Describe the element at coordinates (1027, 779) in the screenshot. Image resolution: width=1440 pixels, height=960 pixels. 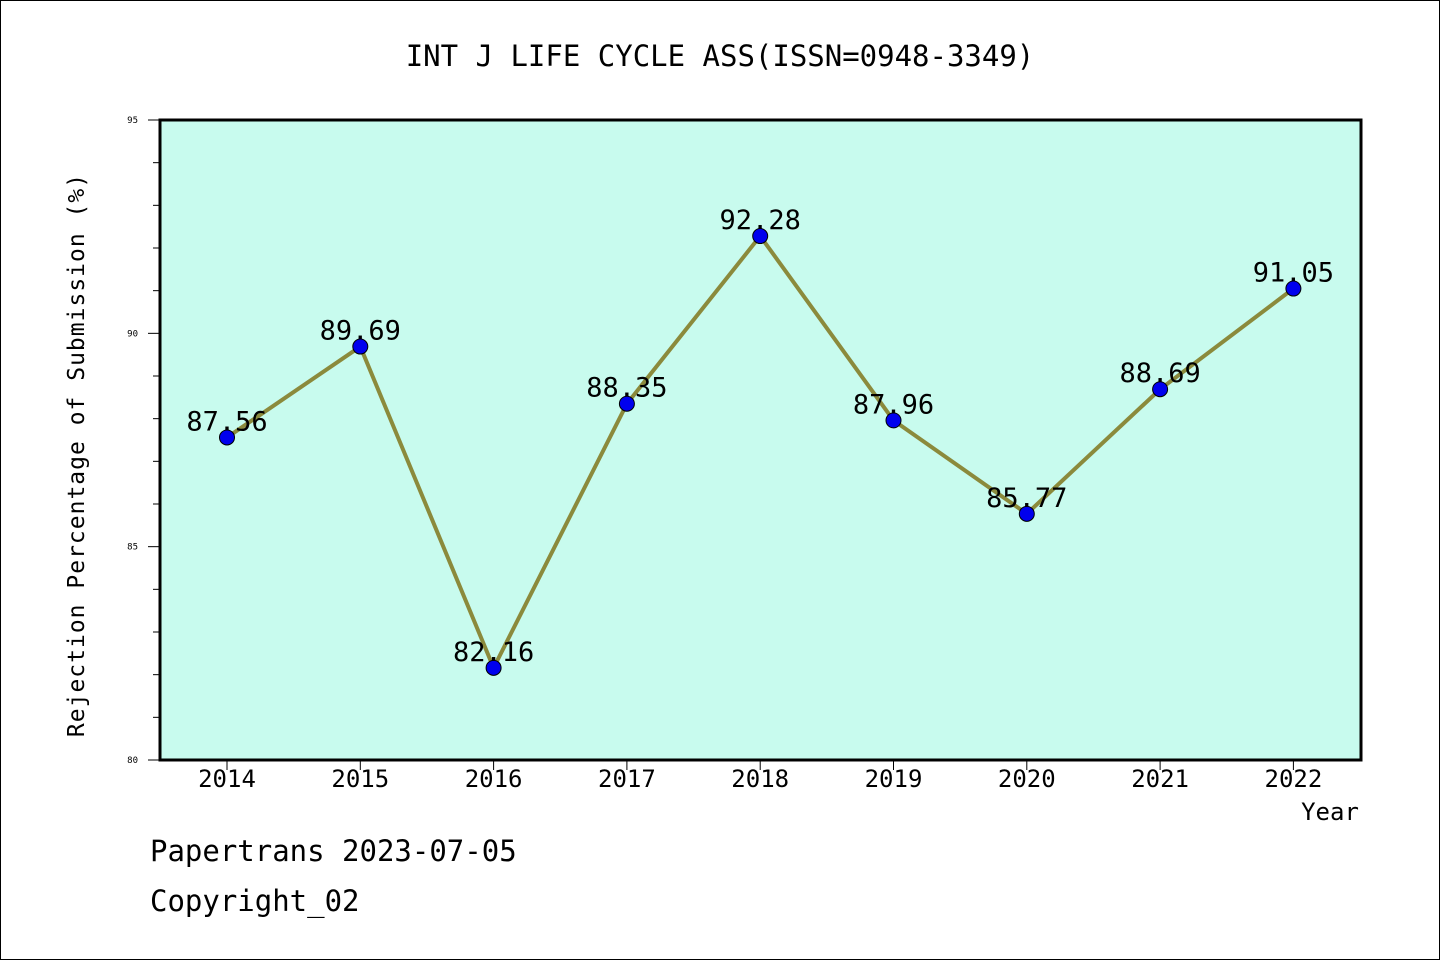
I see `x-tick-label: 2020` at that location.